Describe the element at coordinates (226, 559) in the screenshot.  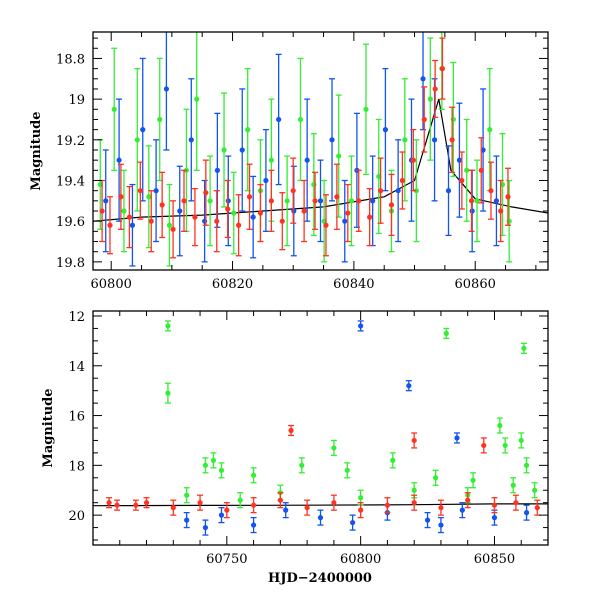
I see `bottom-xtick-label: 60750` at that location.